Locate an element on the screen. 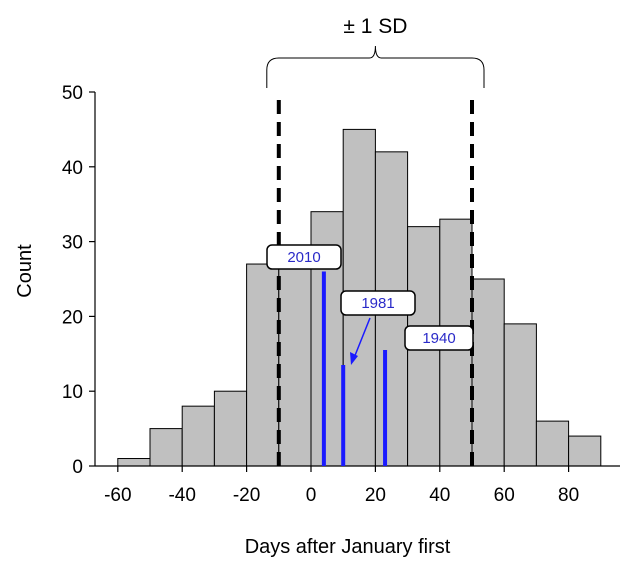  year-marker-arrow is located at coordinates (362, 338).